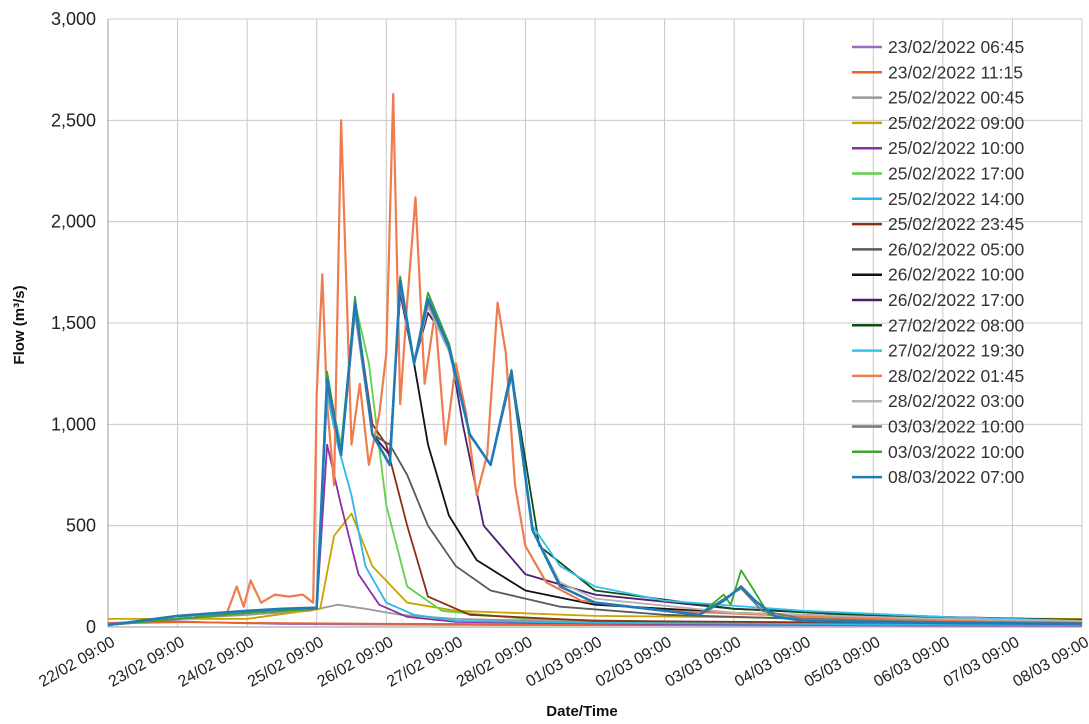  What do you see at coordinates (956, 351) in the screenshot?
I see `legend-label: 27/02/2022 19:30` at bounding box center [956, 351].